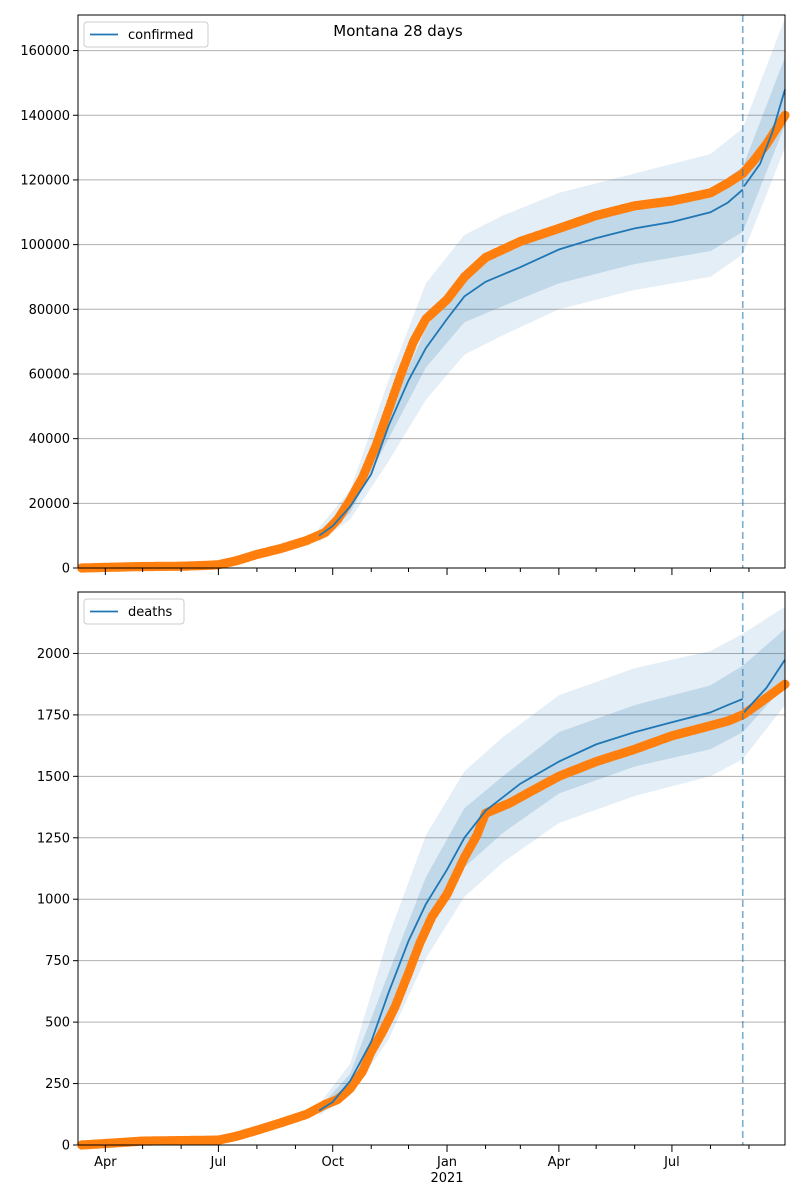 The height and width of the screenshot is (1200, 800). Describe the element at coordinates (45, 245) in the screenshot. I see `y-tick-label: 100000` at that location.